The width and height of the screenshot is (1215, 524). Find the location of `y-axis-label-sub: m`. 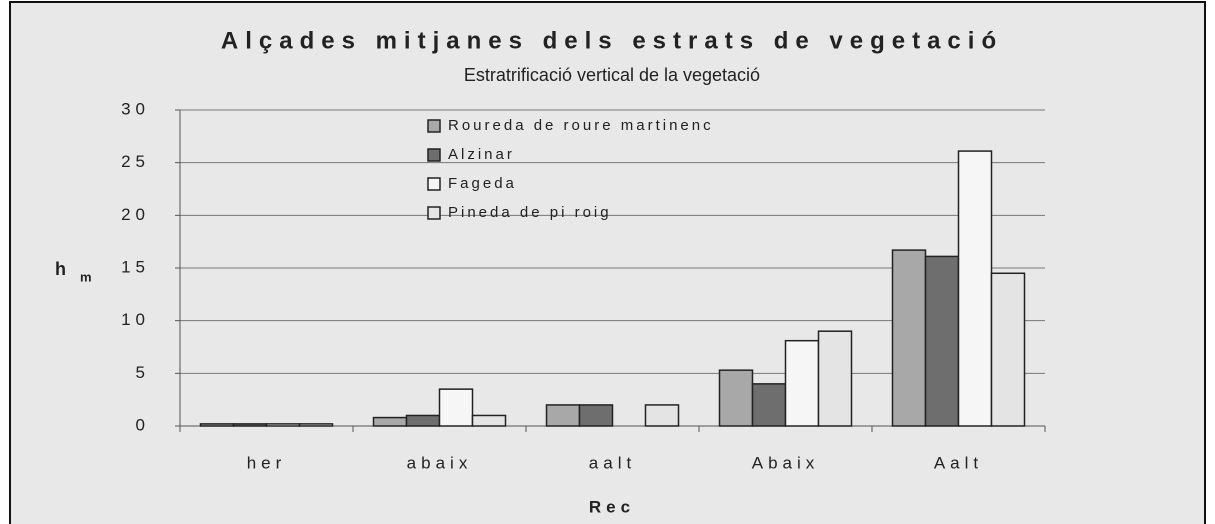

y-axis-label-sub: m is located at coordinates (86, 276).